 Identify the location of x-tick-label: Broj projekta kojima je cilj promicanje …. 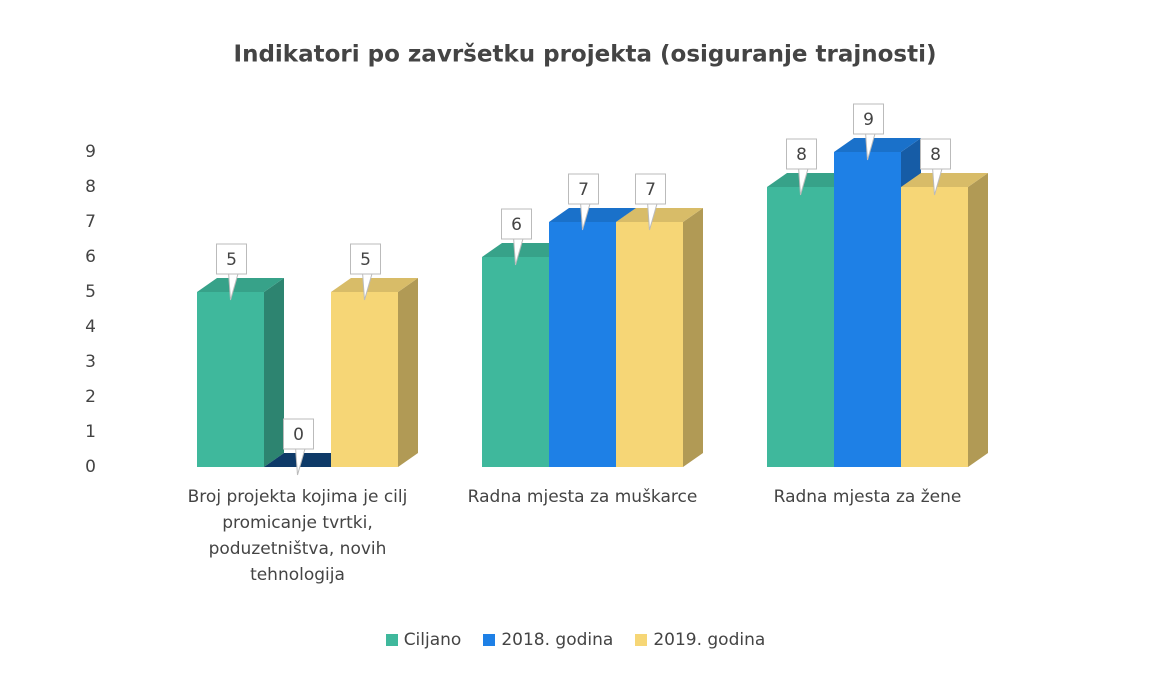
(297, 536).